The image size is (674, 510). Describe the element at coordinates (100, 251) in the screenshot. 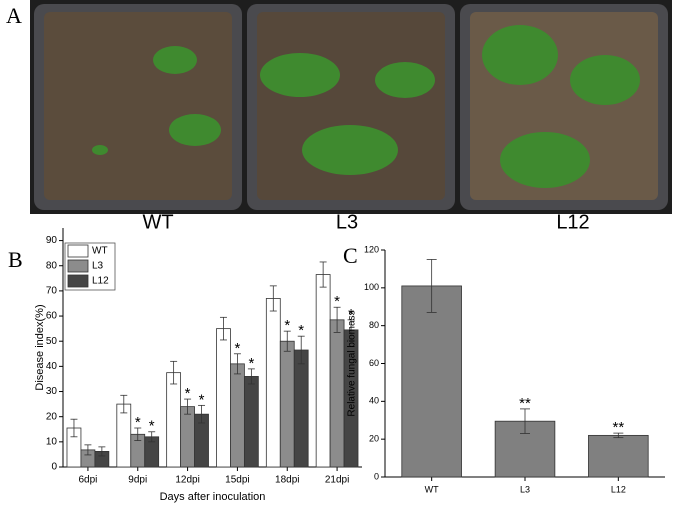

I see `legend-label: WT` at that location.